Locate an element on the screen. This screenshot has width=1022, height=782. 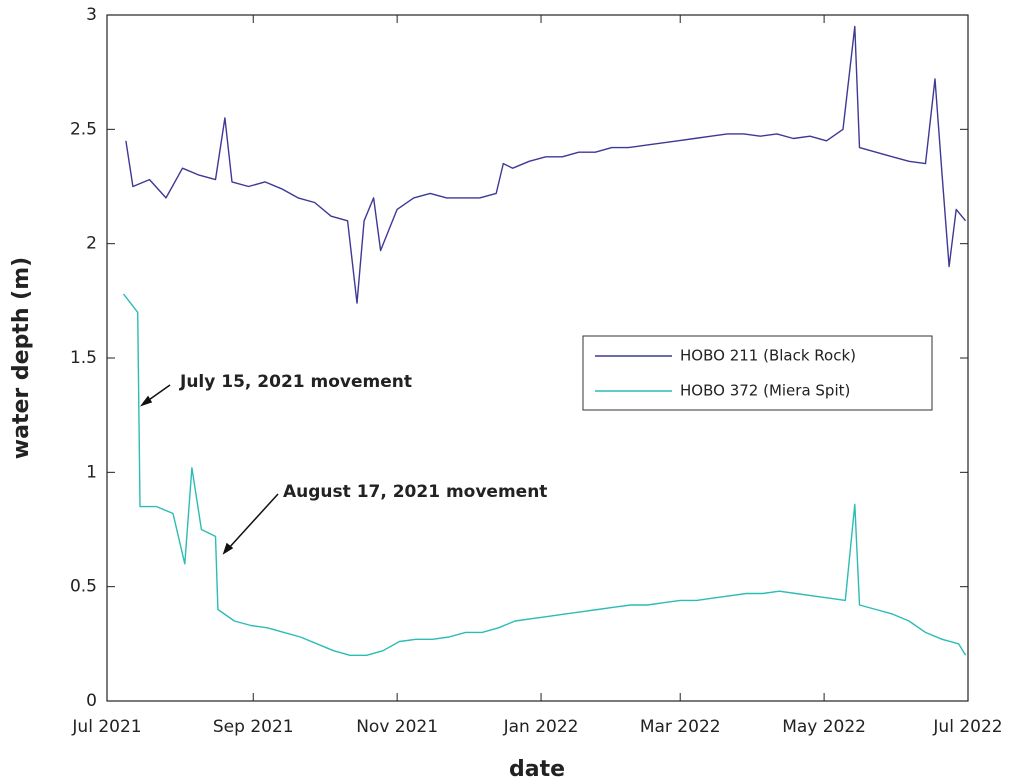
x-tick-label: Jul 2021 is located at coordinates (106, 727).